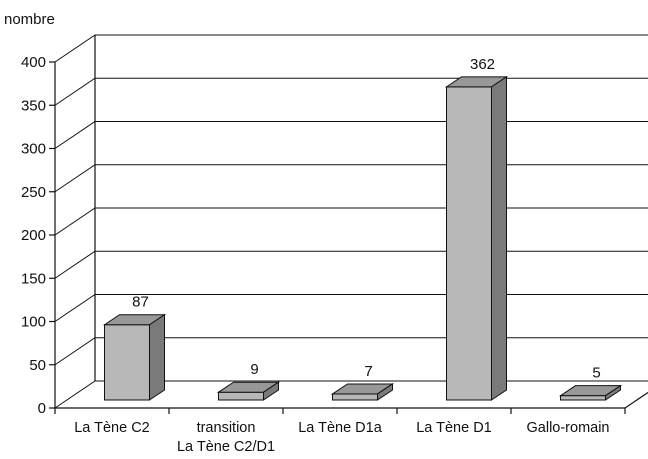  What do you see at coordinates (33, 235) in the screenshot?
I see `y-tick-label: 200` at bounding box center [33, 235].